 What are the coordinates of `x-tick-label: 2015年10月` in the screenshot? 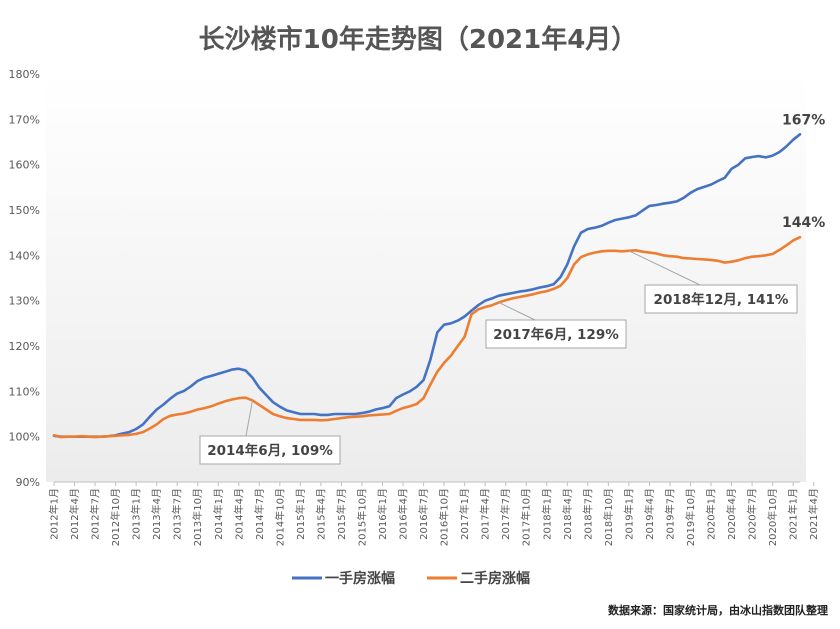 It's located at (361, 517).